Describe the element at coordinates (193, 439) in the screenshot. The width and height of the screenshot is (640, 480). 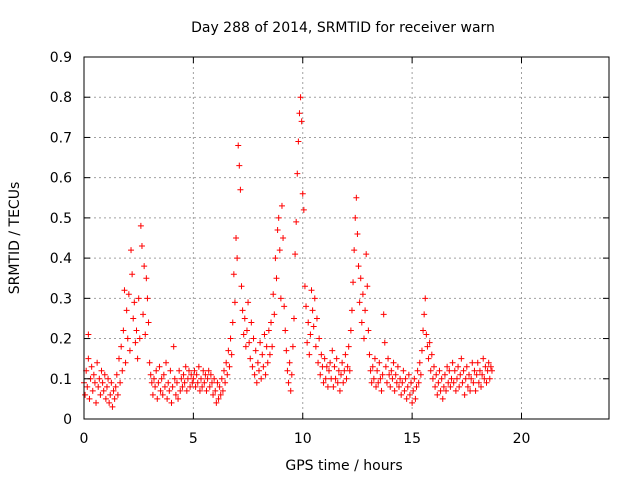
I see `x-tick-label: 5` at that location.